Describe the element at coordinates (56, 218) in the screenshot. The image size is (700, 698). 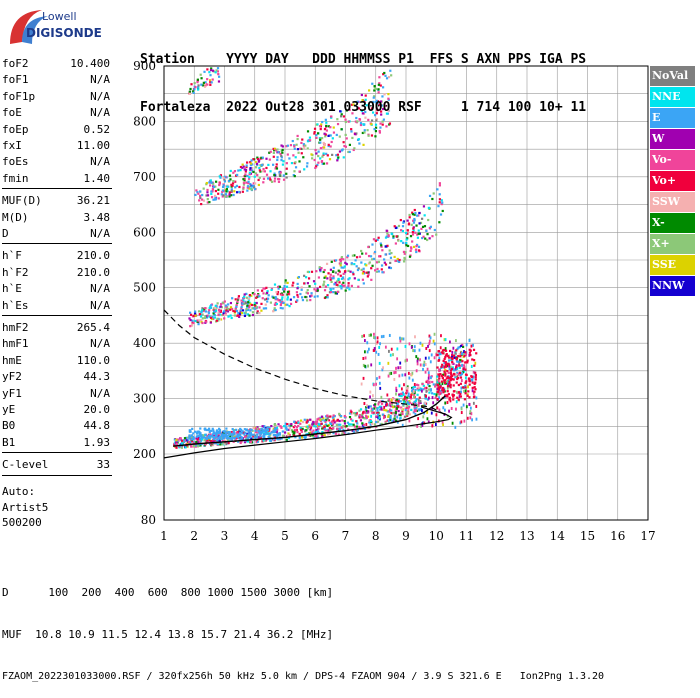
I see `param-md: M(D) 3.48` at that location.